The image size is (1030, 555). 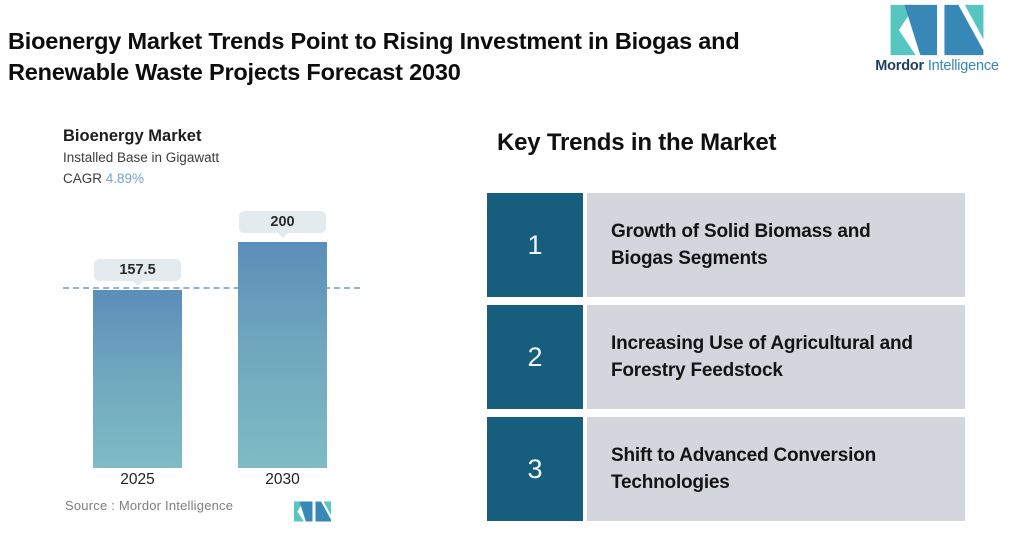 I want to click on mordor-mini-logo-icon, so click(x=312, y=511).